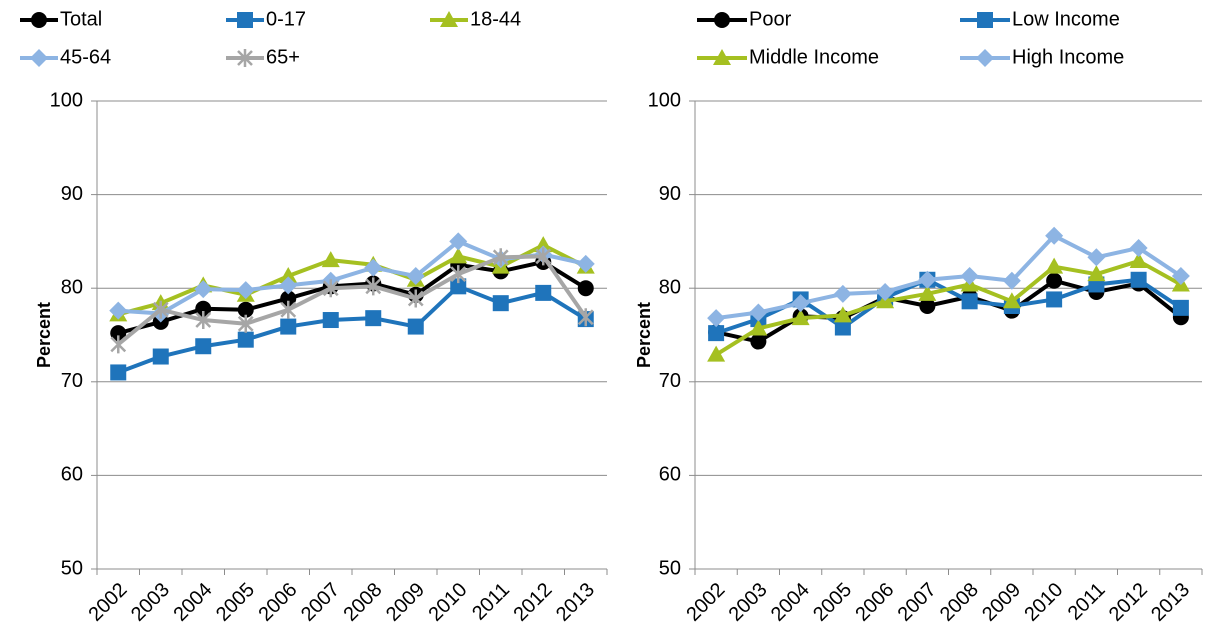 The height and width of the screenshot is (642, 1220). What do you see at coordinates (362, 602) in the screenshot?
I see `x-tick-label: 2008` at bounding box center [362, 602].